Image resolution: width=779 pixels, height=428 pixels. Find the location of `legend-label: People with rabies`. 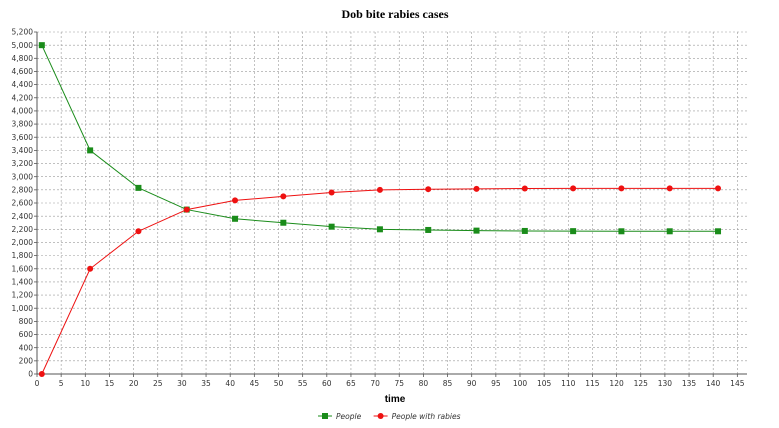

legend-label: People with rabies is located at coordinates (426, 416).